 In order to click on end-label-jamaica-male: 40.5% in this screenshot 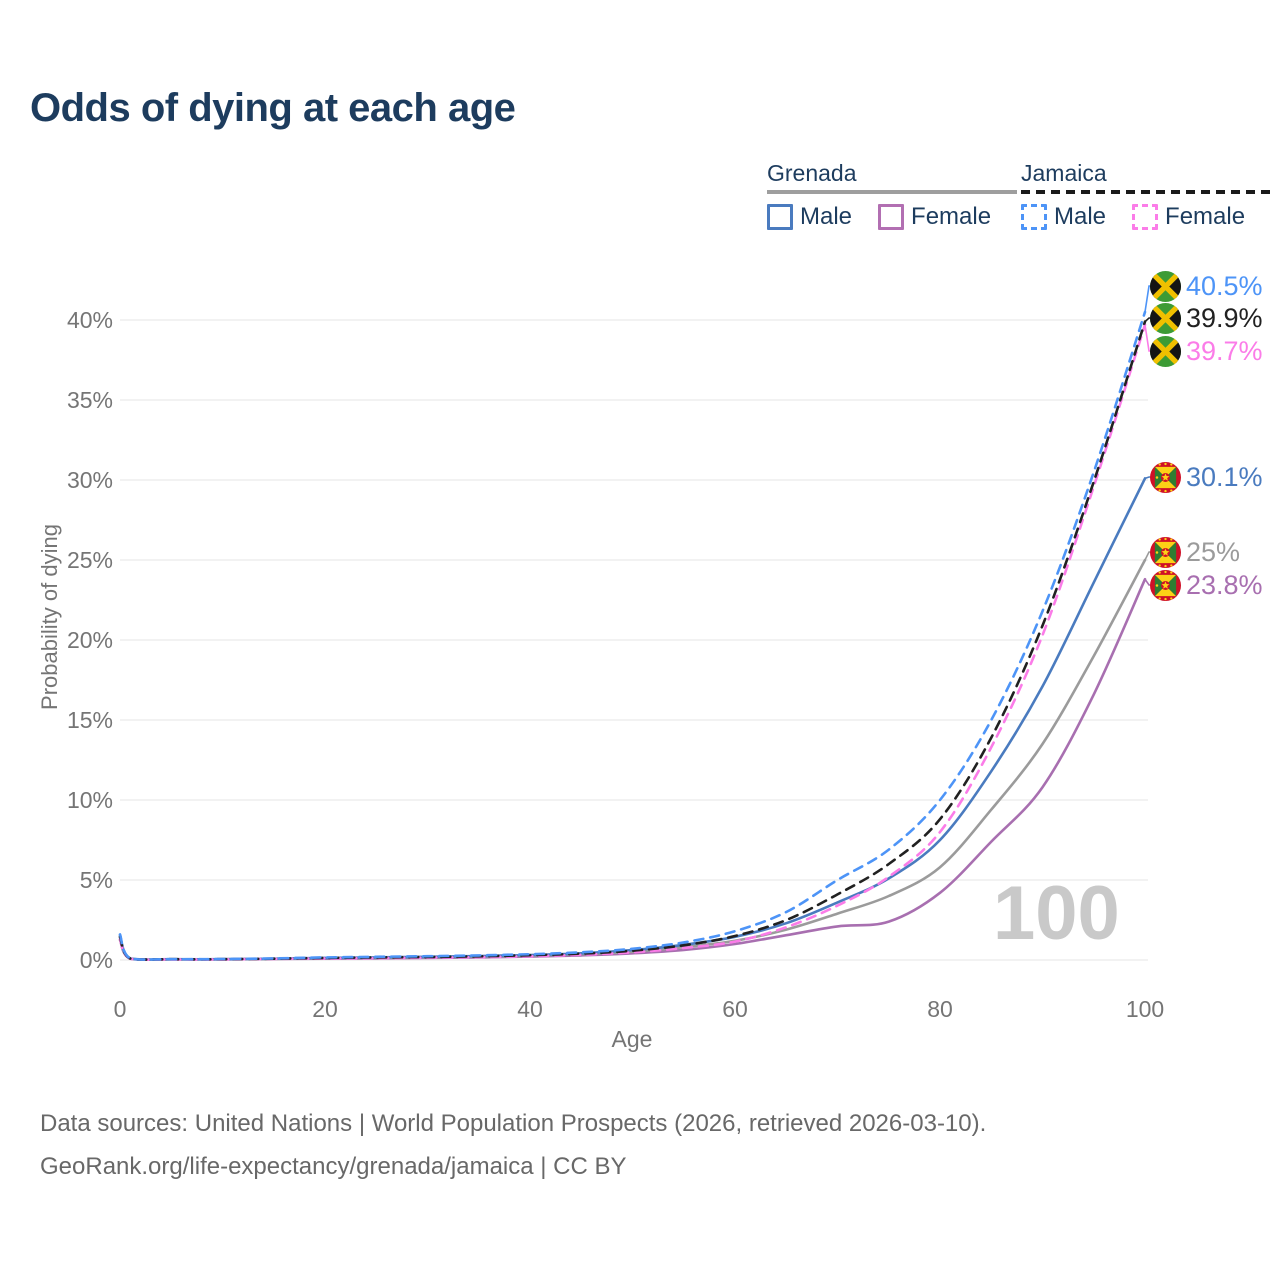, I will do `click(1206, 286)`.